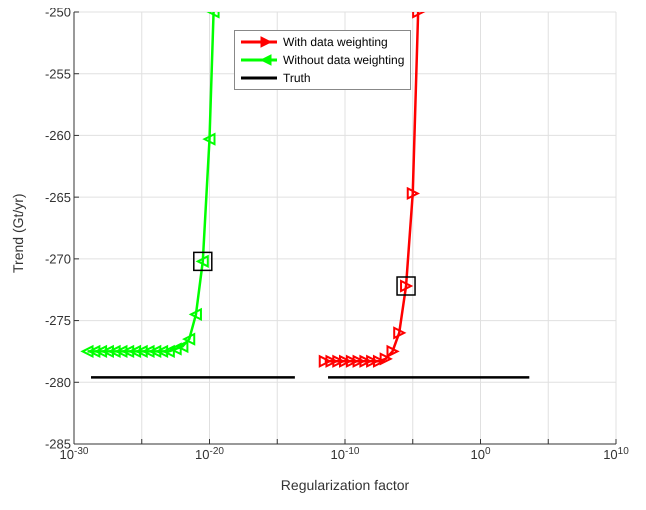  Describe the element at coordinates (57, 320) in the screenshot. I see `y-tick-label: -275` at that location.